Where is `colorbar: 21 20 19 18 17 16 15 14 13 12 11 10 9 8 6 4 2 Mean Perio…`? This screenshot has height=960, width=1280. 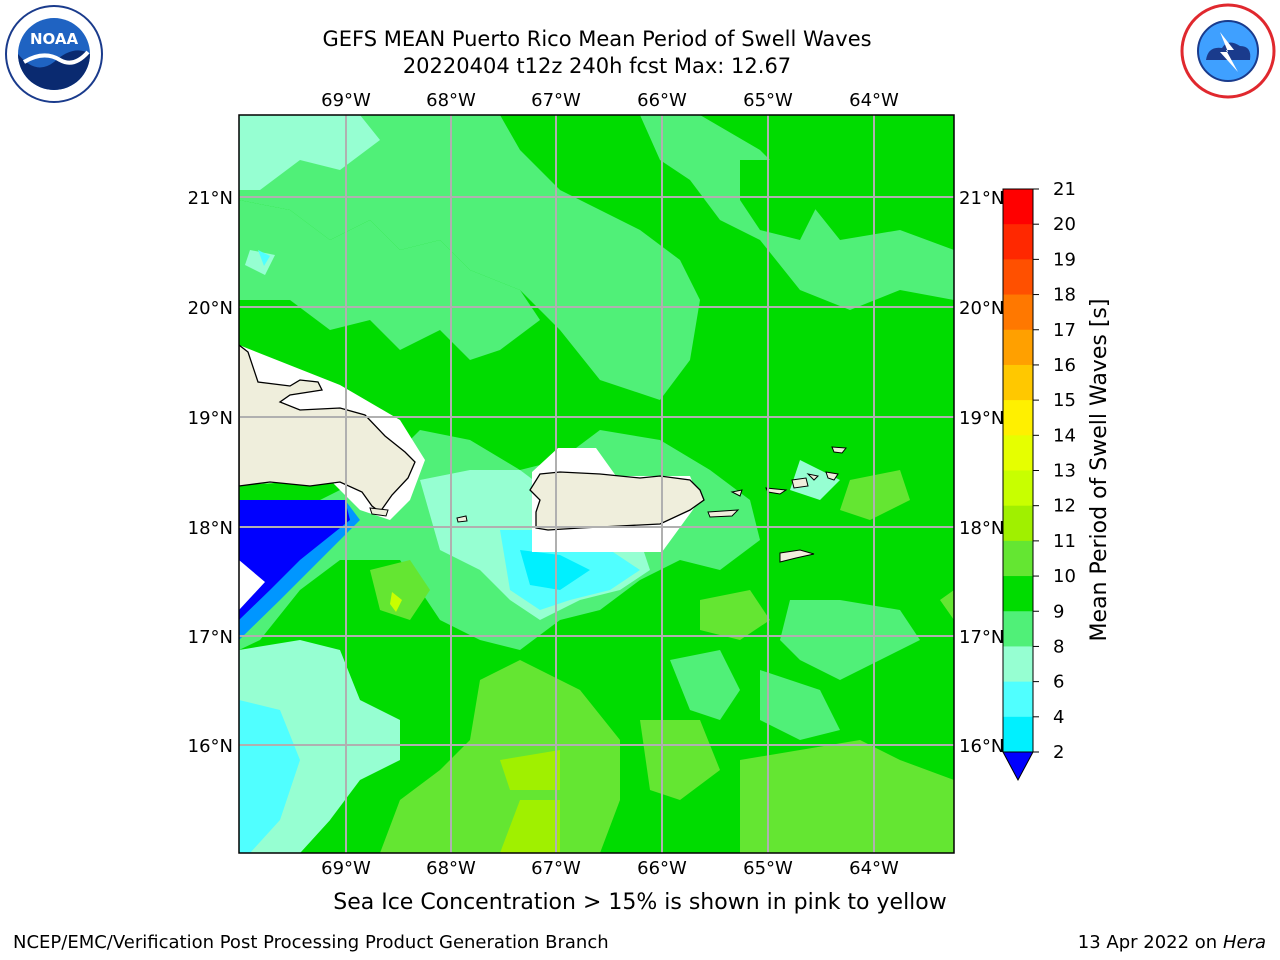 colorbar: 21 20 19 18 17 16 15 14 13 12 11 10 9 8 6 4 2 Mean Perio… is located at coordinates (1057, 480).